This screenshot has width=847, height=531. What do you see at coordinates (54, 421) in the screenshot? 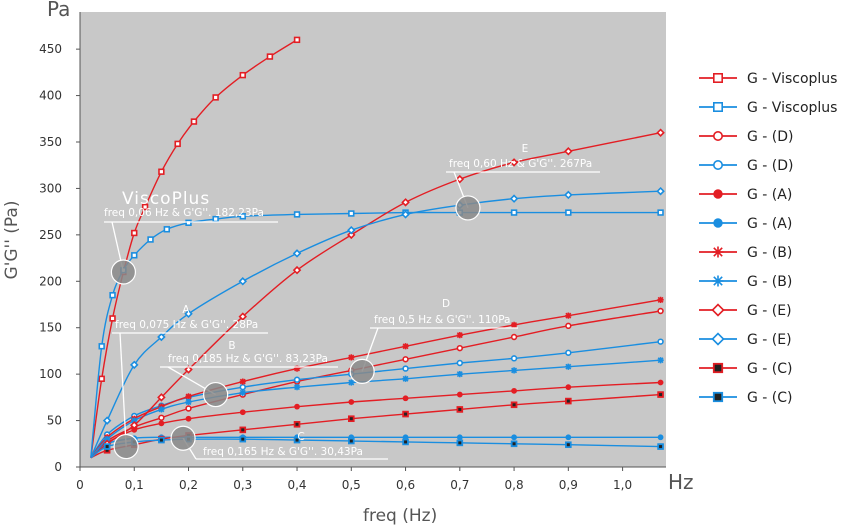
I see `y-tick-label: 50` at bounding box center [54, 421].